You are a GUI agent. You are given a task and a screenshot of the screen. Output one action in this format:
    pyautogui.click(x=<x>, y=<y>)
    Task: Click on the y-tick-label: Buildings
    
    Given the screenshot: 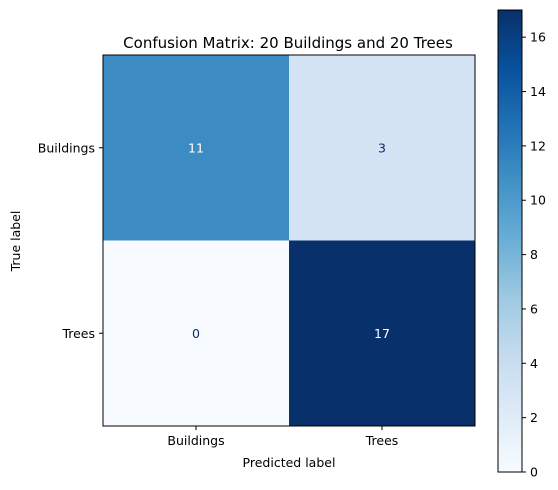 What is the action you would take?
    pyautogui.click(x=66, y=147)
    